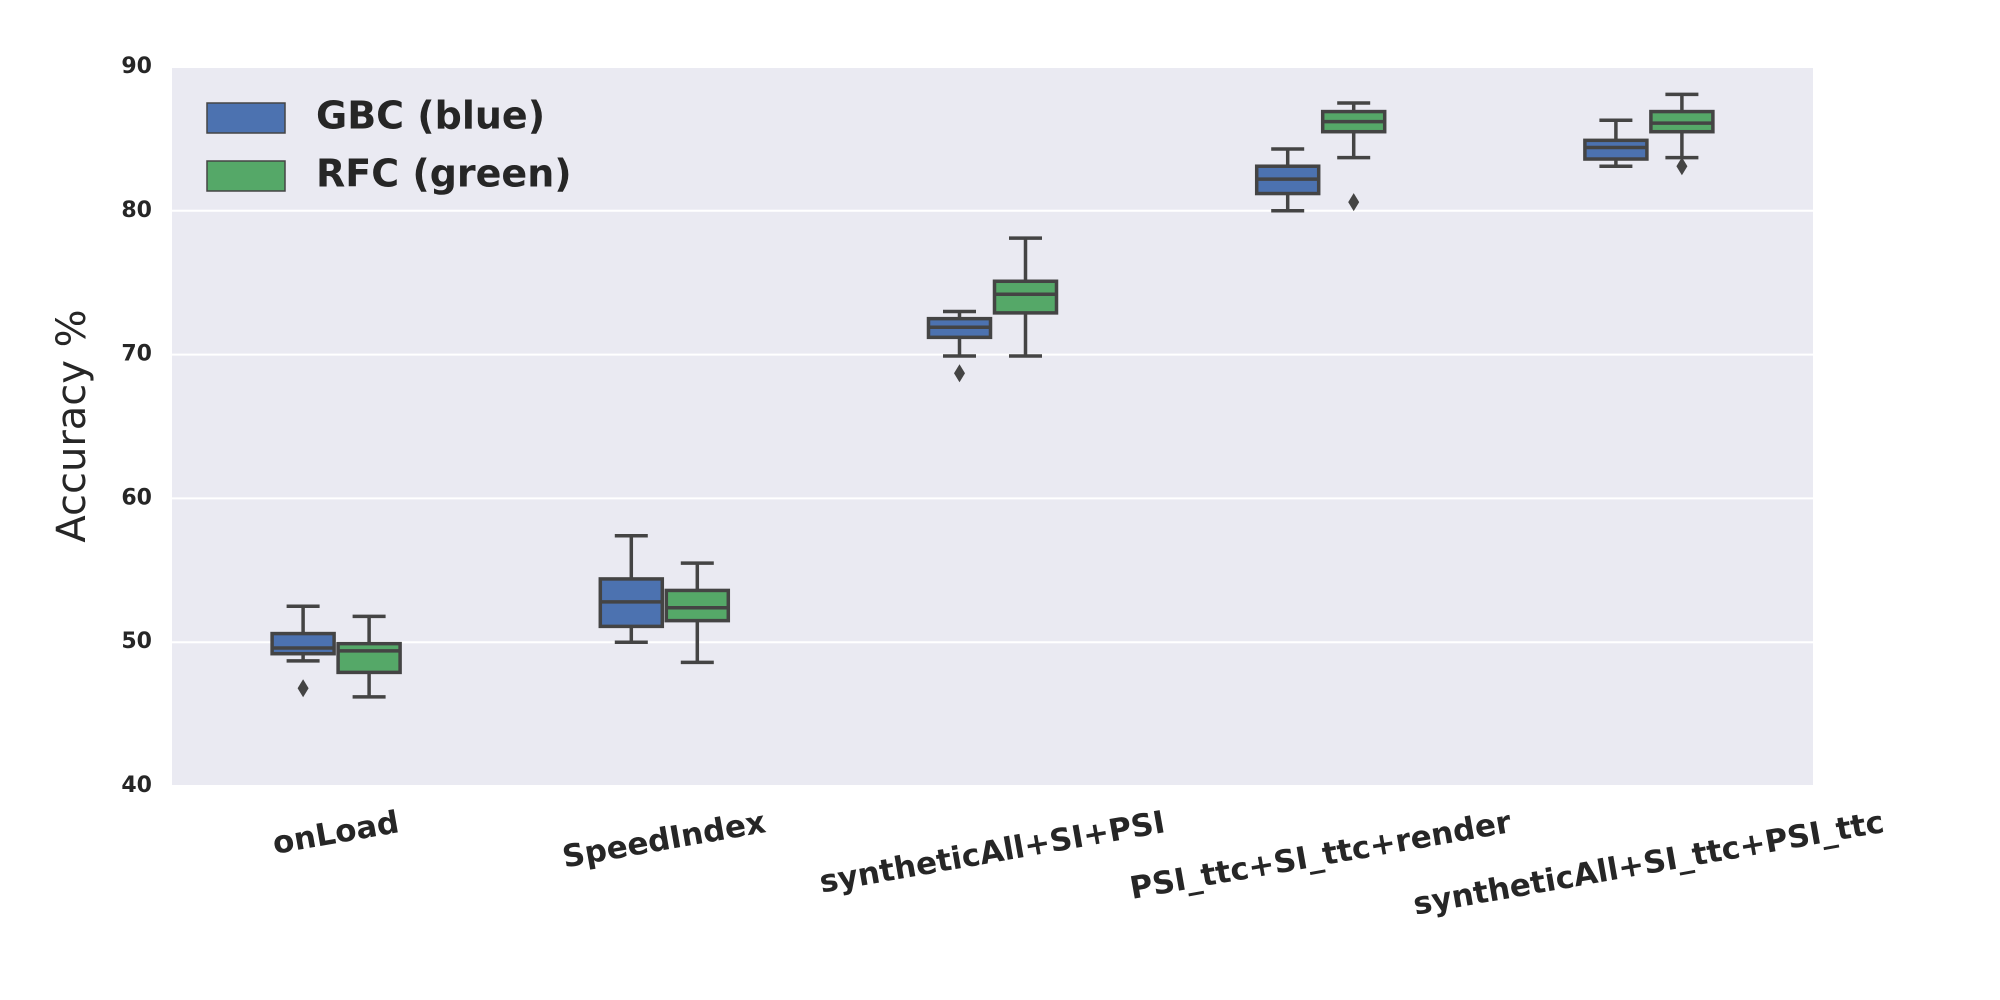 The width and height of the screenshot is (2000, 1000). I want to click on x-tick-label: syntheticAll+SI+PSI, so click(992, 852).